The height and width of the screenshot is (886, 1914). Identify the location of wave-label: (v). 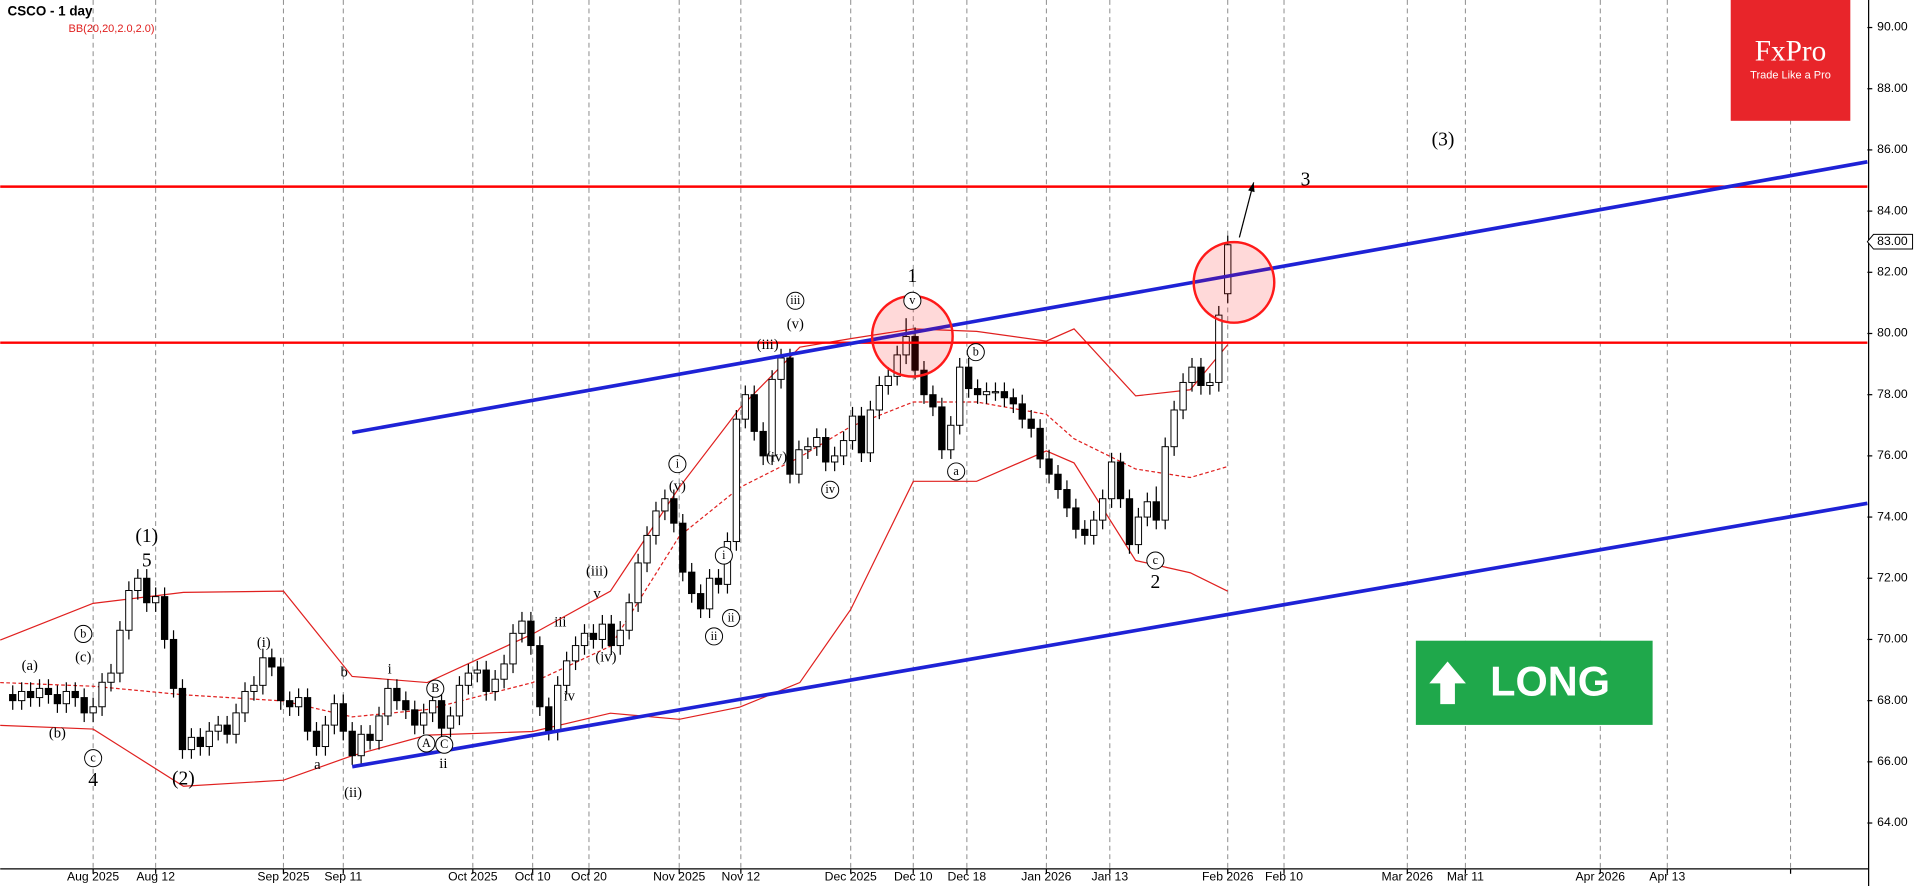
(795, 325).